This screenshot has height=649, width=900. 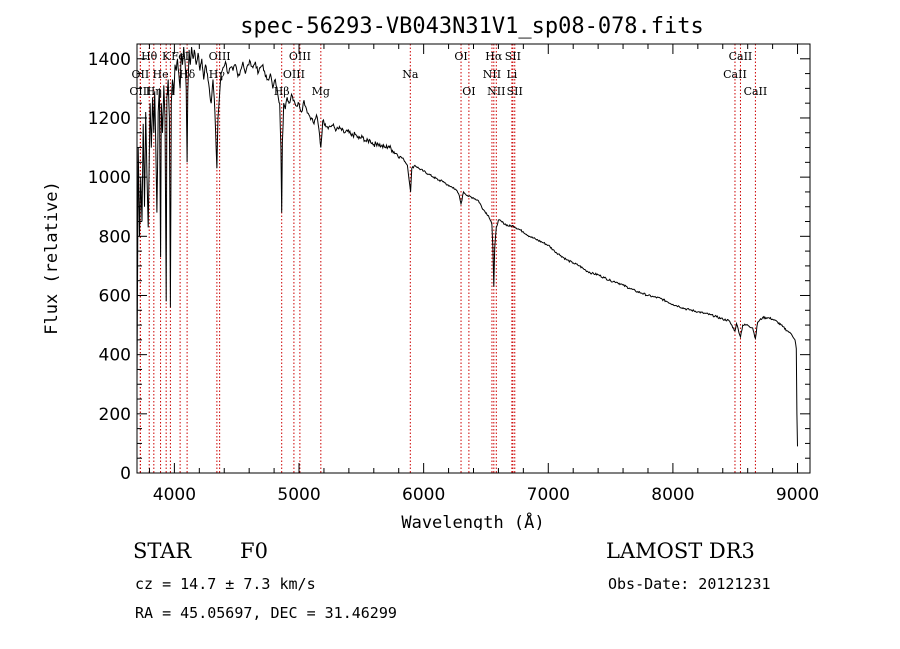 I want to click on line-label-24: CaII, so click(x=741, y=56).